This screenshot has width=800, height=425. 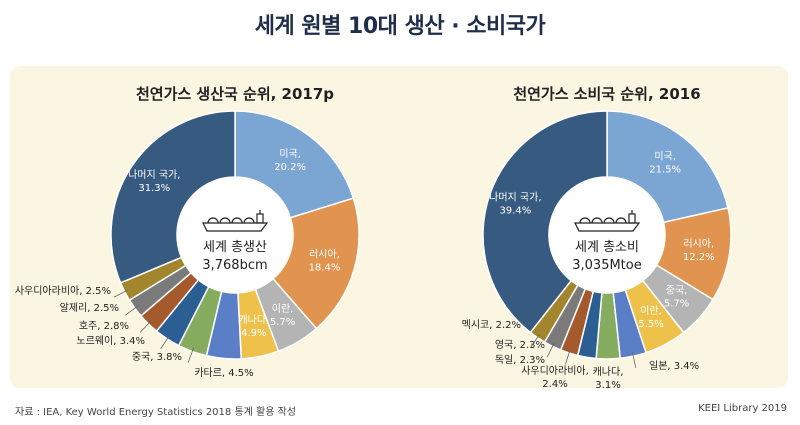 I want to click on slice-value-label: 3.1%, so click(x=607, y=385).